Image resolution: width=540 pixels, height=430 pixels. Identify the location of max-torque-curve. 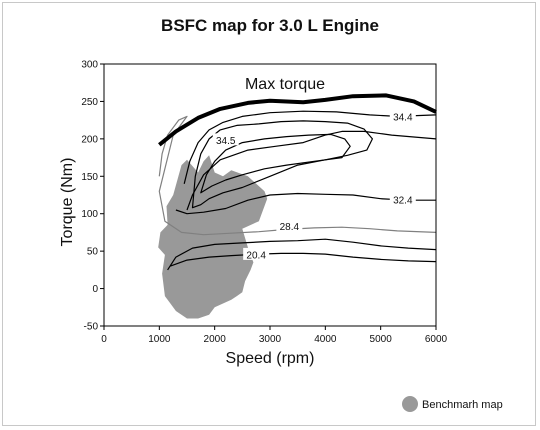
(297, 120).